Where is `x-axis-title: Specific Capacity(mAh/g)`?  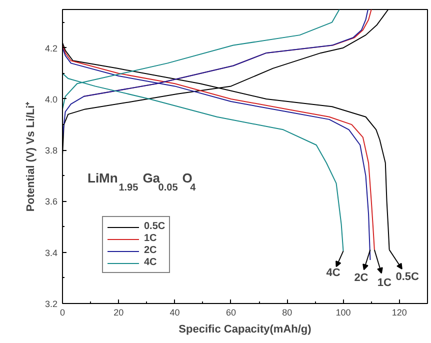 x-axis-title: Specific Capacity(mAh/g) is located at coordinates (245, 330).